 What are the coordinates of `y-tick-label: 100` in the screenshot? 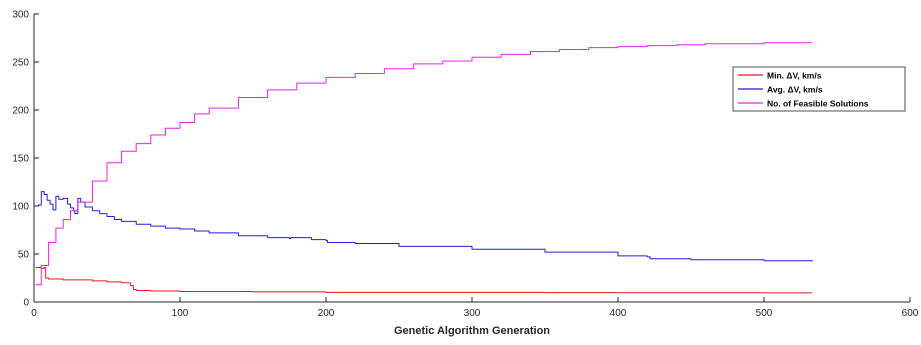 It's located at (20, 207).